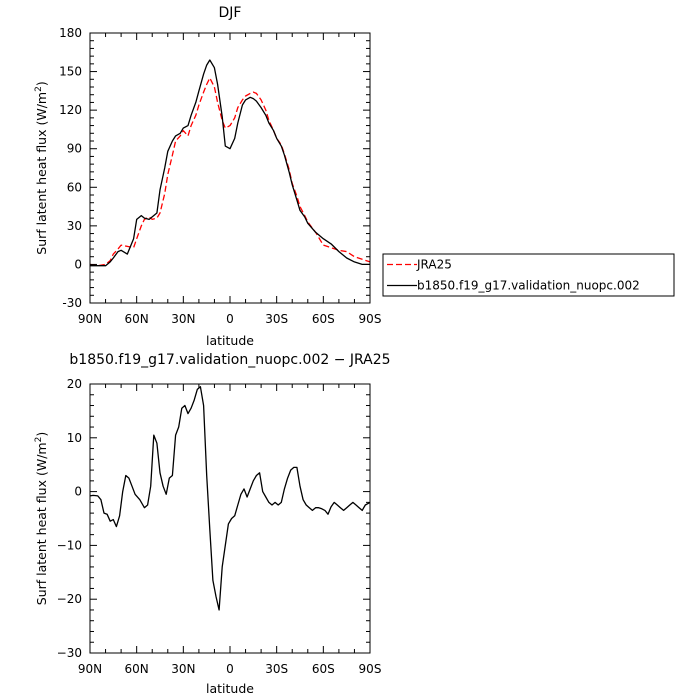  What do you see at coordinates (434, 265) in the screenshot?
I see `legend-entry: JRA25` at bounding box center [434, 265].